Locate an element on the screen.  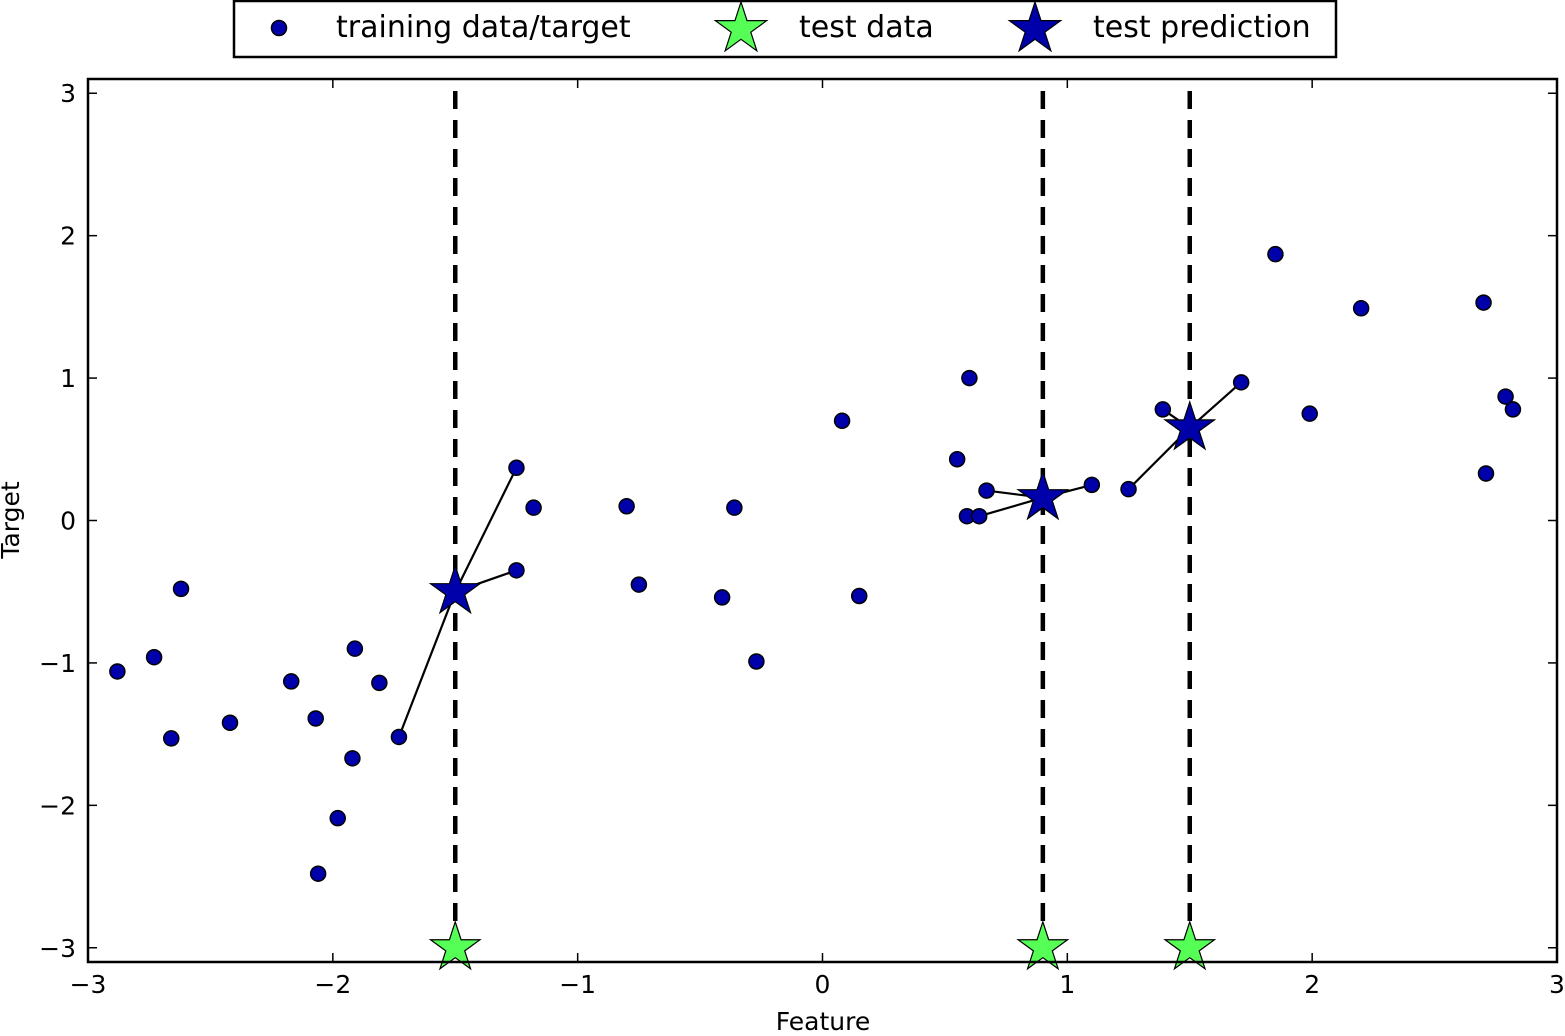
x-tick-label: −1 is located at coordinates (577, 984).